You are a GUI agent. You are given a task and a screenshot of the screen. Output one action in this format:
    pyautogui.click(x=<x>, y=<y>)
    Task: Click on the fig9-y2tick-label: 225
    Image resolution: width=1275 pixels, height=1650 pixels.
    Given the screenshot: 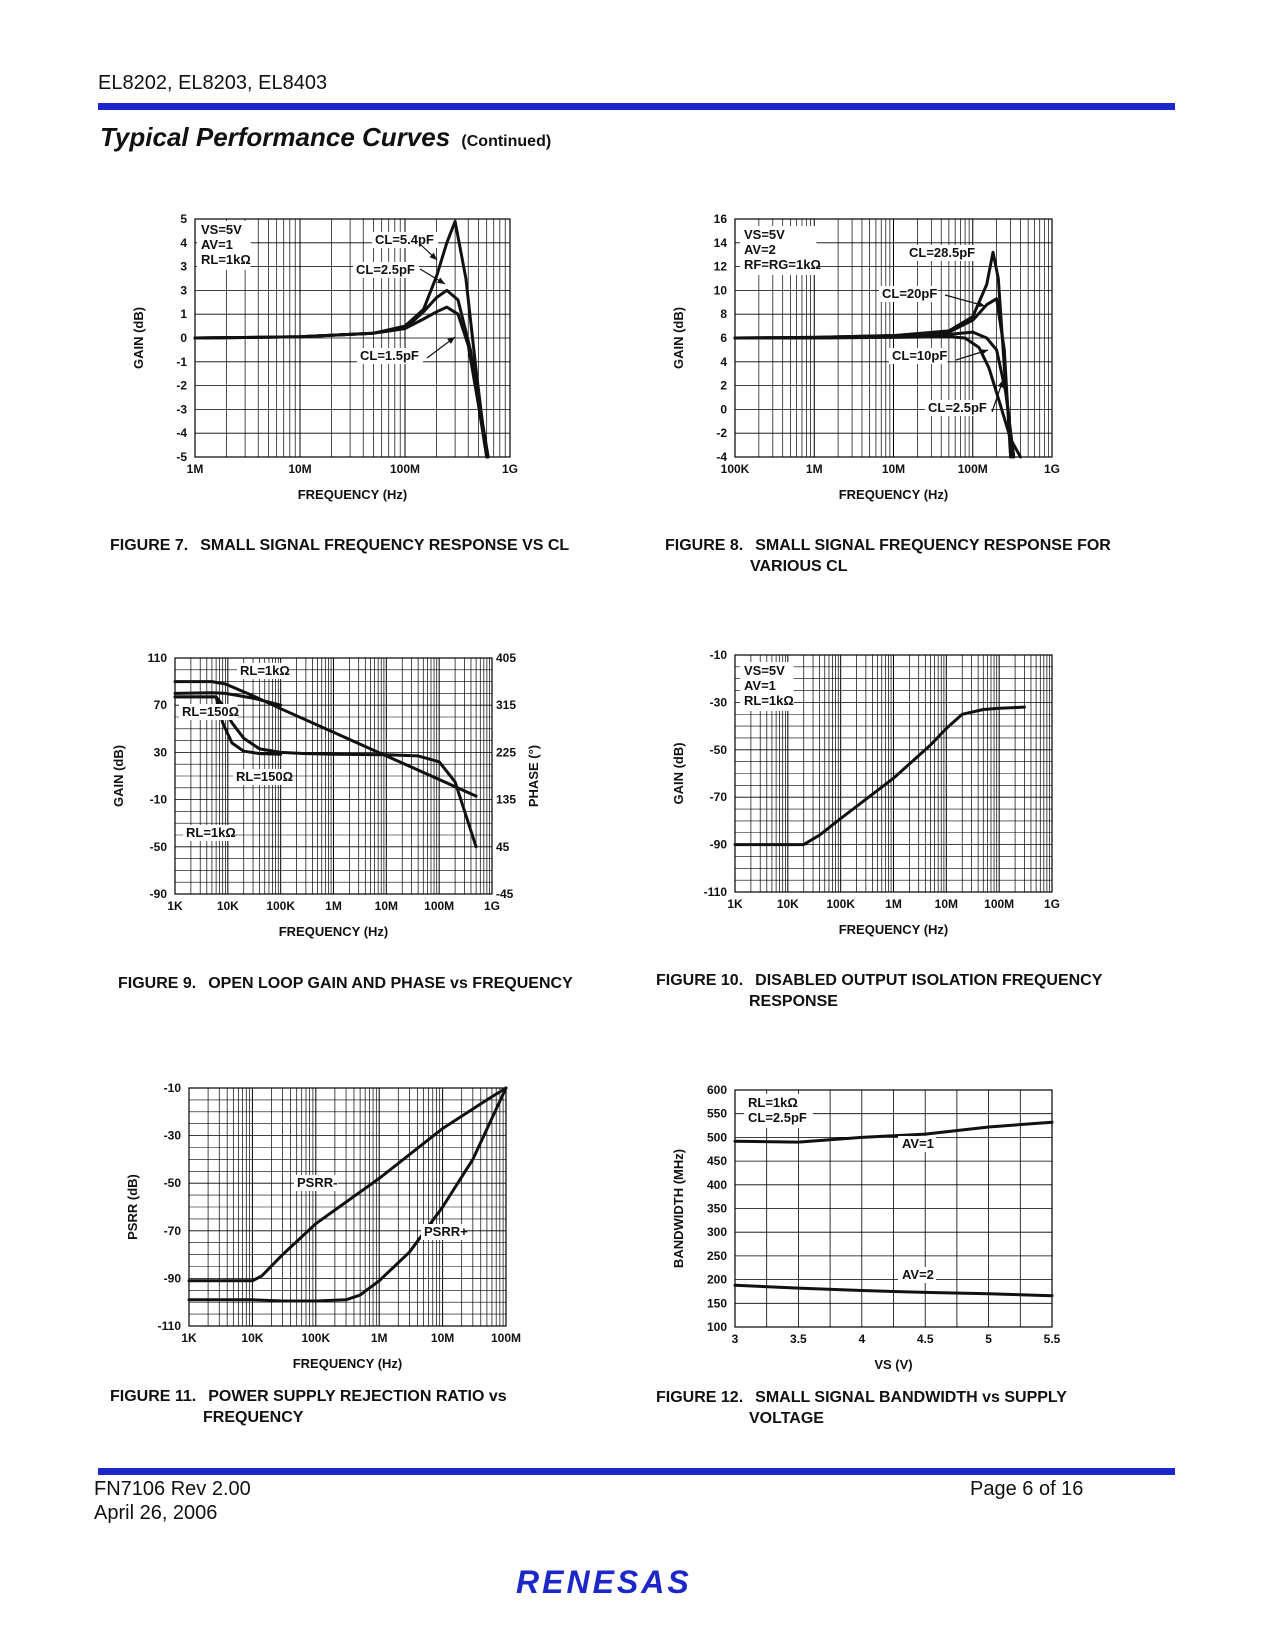 What is the action you would take?
    pyautogui.click(x=506, y=752)
    